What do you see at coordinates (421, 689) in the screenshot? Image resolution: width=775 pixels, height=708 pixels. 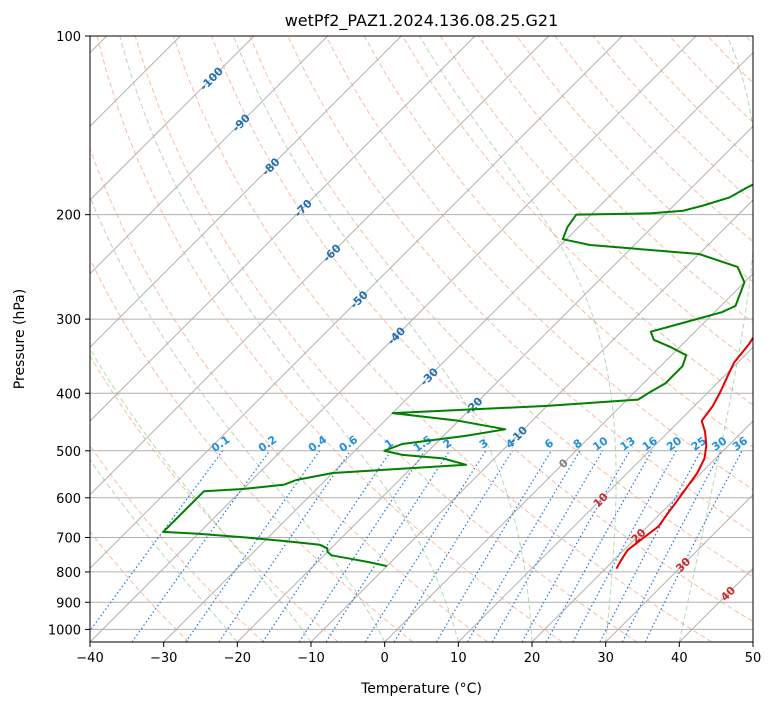 I see `x-axis-label: Temperature (°C)` at bounding box center [421, 689].